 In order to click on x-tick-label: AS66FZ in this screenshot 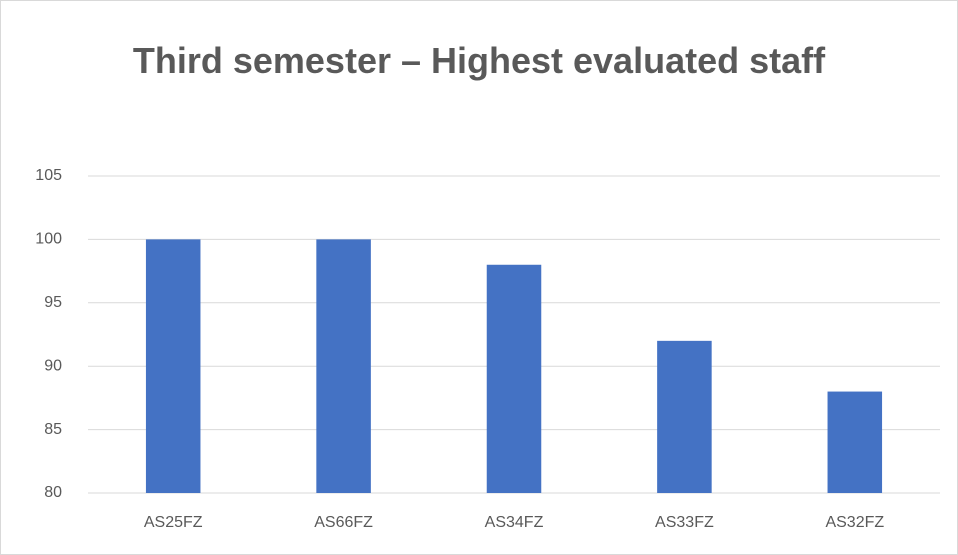, I will do `click(343, 522)`.